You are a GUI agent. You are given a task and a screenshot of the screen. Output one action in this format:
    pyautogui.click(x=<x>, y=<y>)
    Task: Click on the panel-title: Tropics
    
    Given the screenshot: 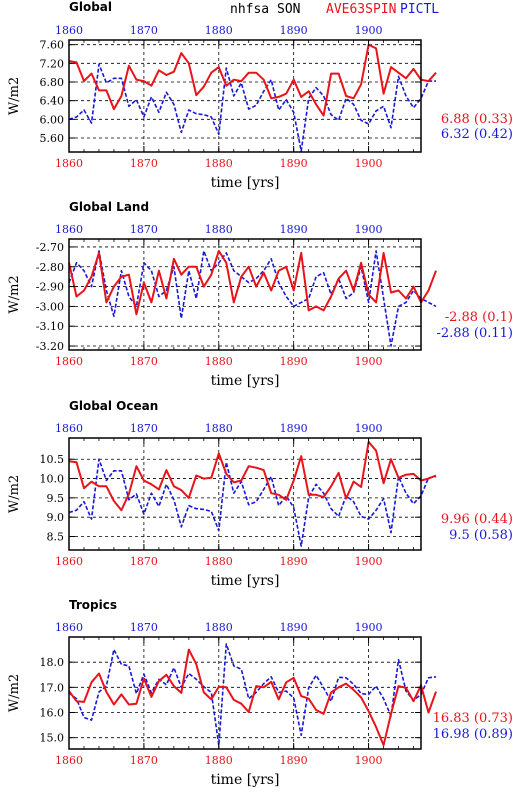 What is the action you would take?
    pyautogui.click(x=93, y=605)
    